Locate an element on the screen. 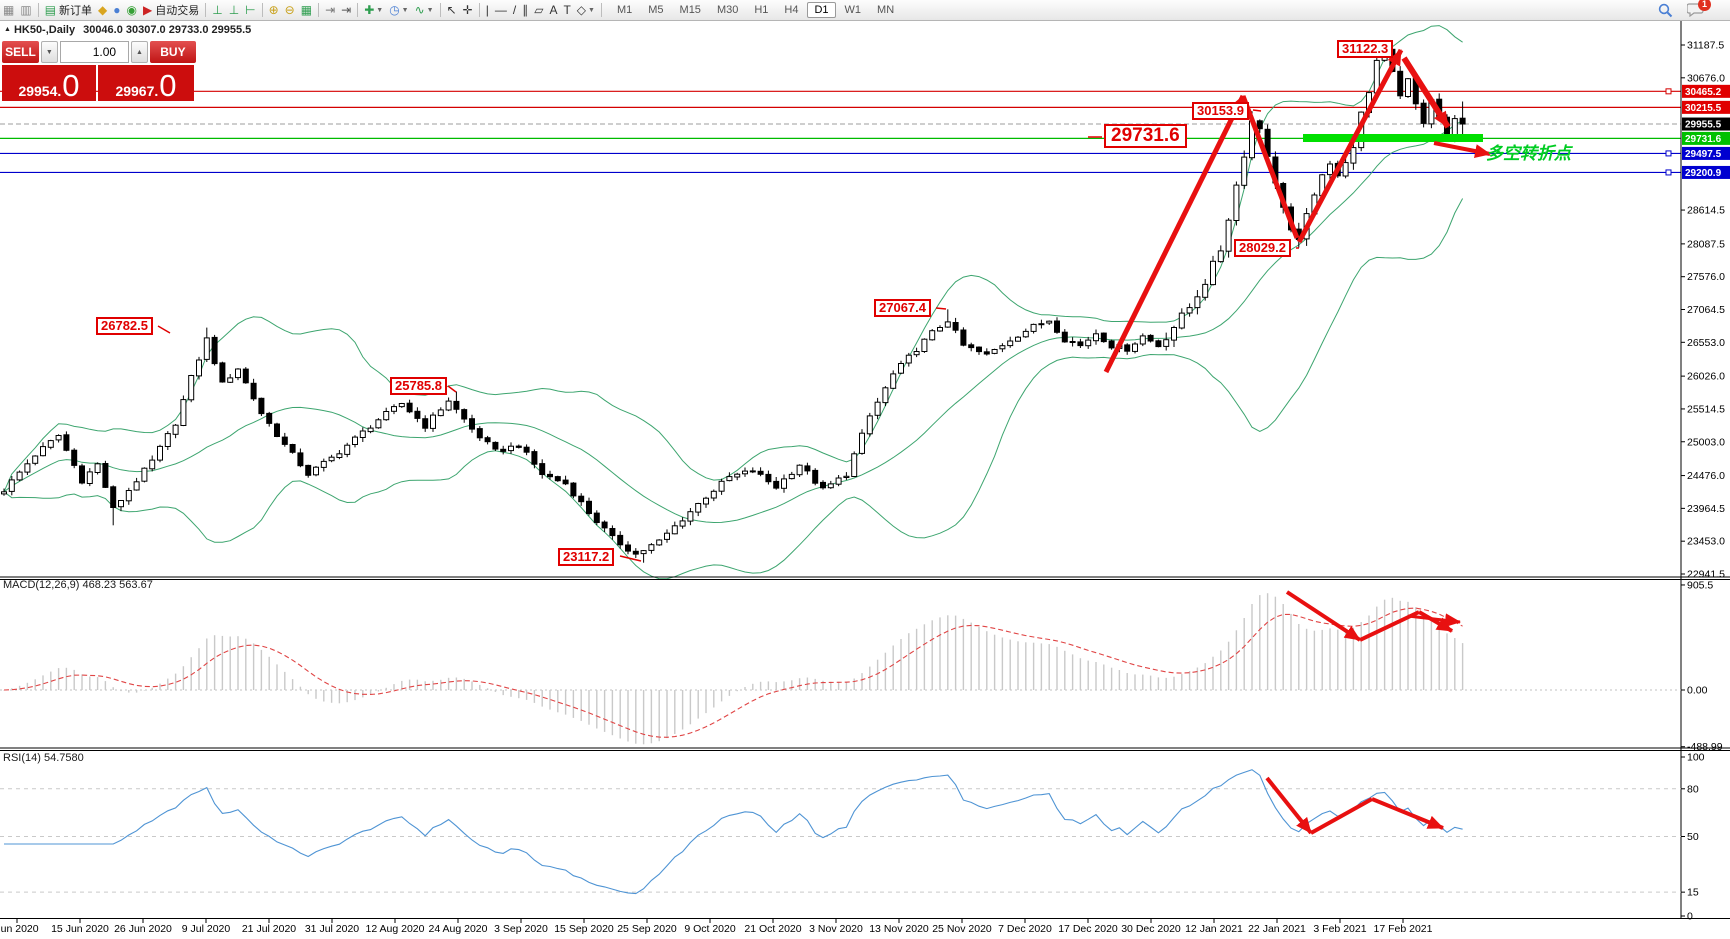  cursor-icon: ↖ is located at coordinates (451, 10).